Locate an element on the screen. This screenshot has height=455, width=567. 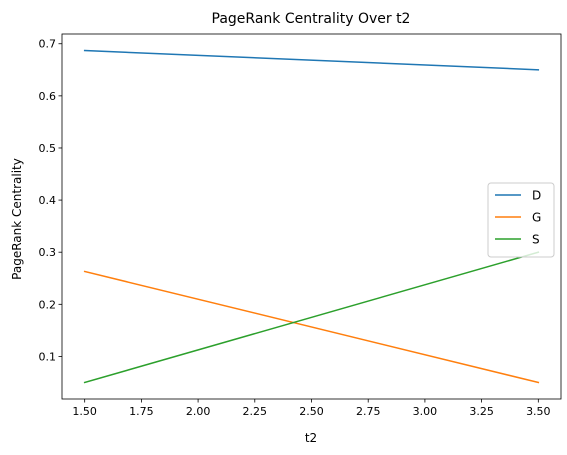
x-axis-label: t2 is located at coordinates (311, 438).